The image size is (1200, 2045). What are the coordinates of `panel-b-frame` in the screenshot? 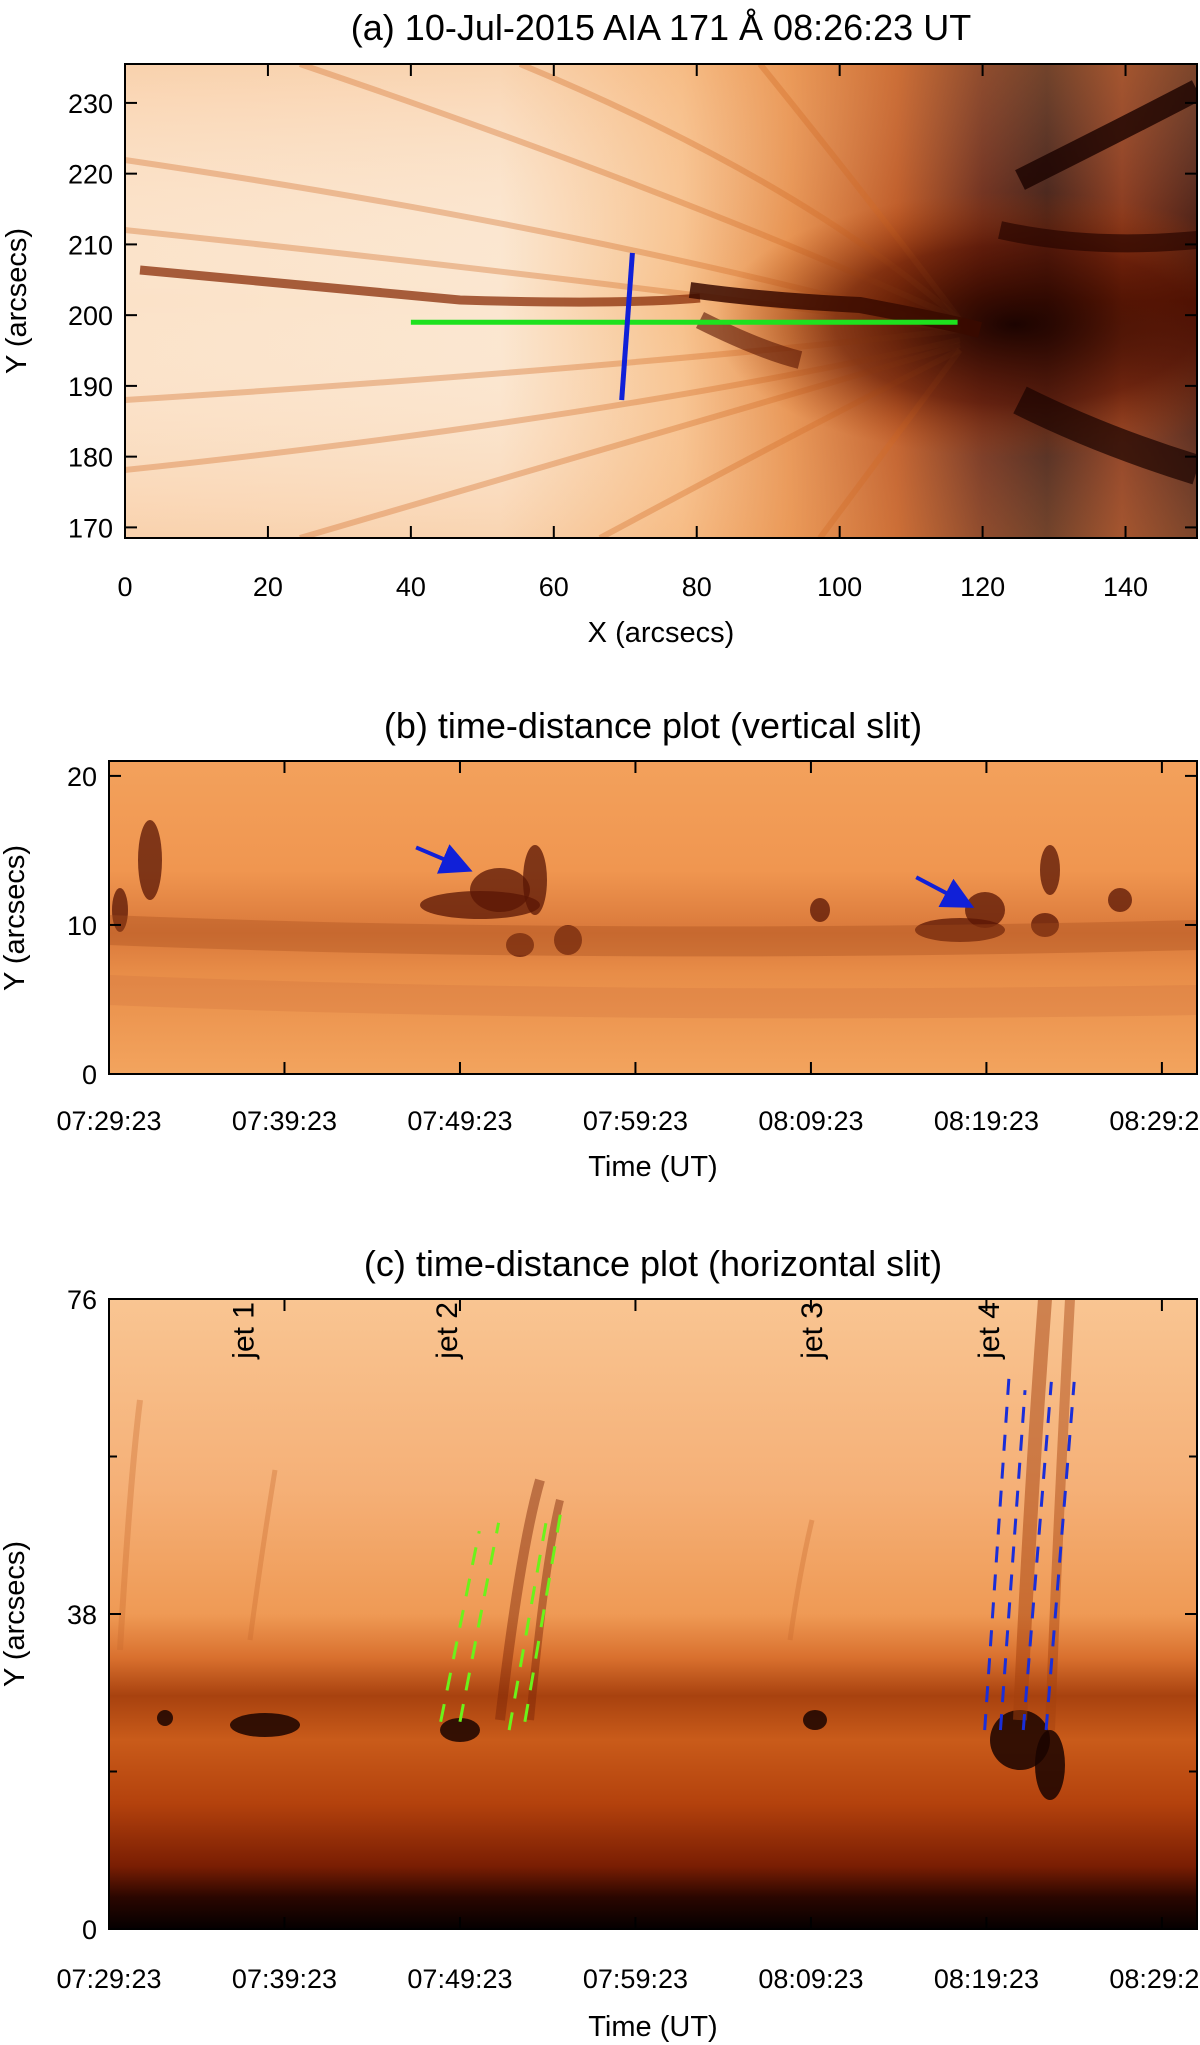 It's located at (653, 917).